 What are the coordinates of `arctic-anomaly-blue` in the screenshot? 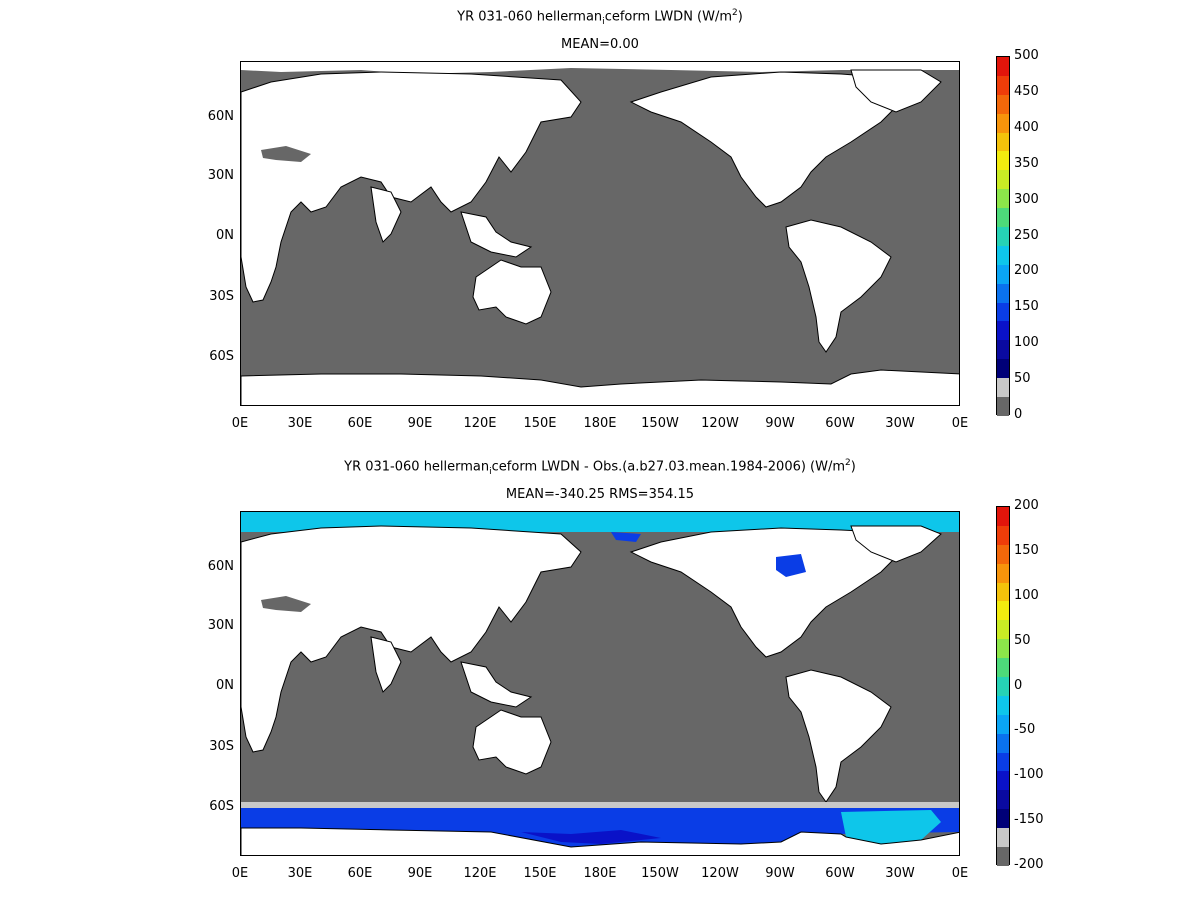 It's located at (626, 542).